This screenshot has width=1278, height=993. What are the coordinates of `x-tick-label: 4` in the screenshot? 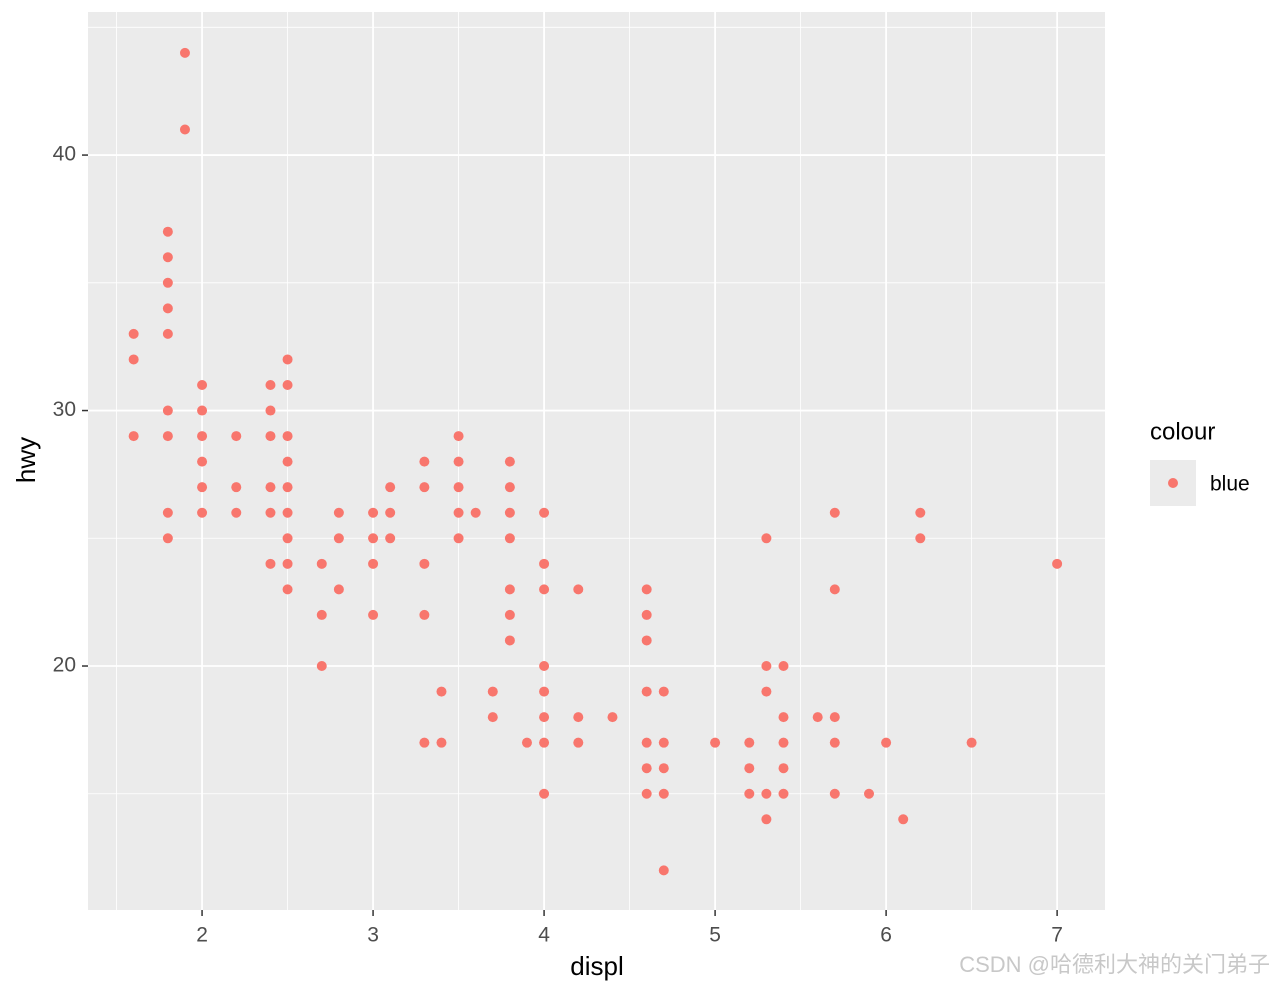 It's located at (544, 935).